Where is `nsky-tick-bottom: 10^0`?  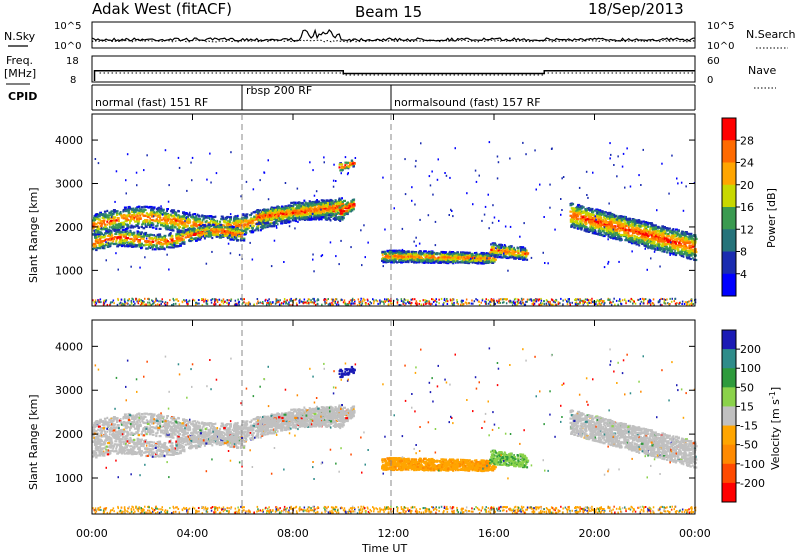
nsky-tick-bottom: 10^0 is located at coordinates (67, 46).